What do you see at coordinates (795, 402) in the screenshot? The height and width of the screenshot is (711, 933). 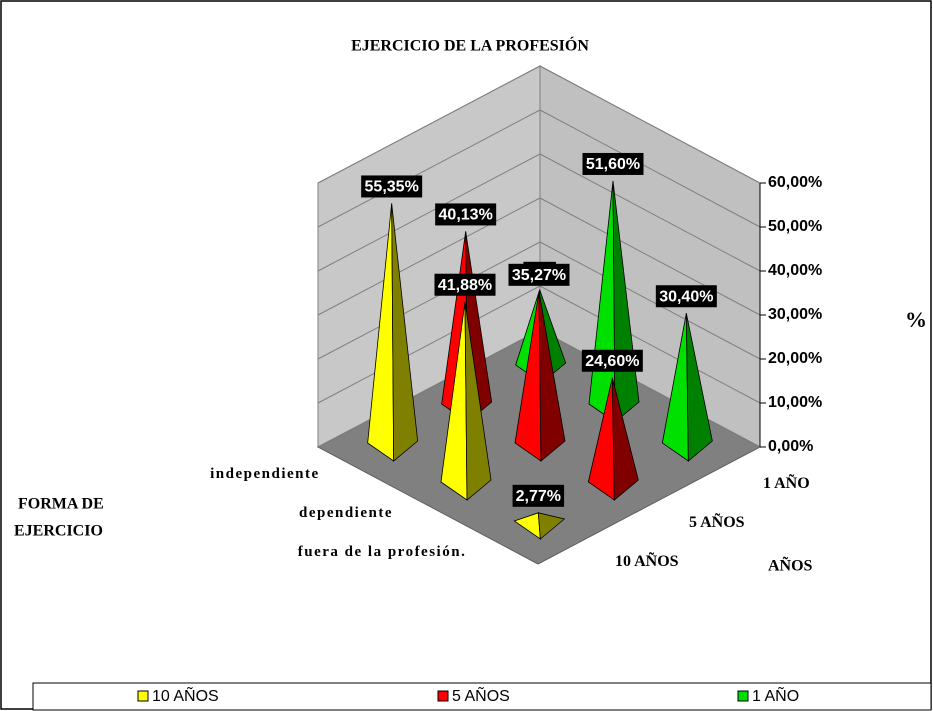 I see `y-tick-label: 10,00%` at bounding box center [795, 402].